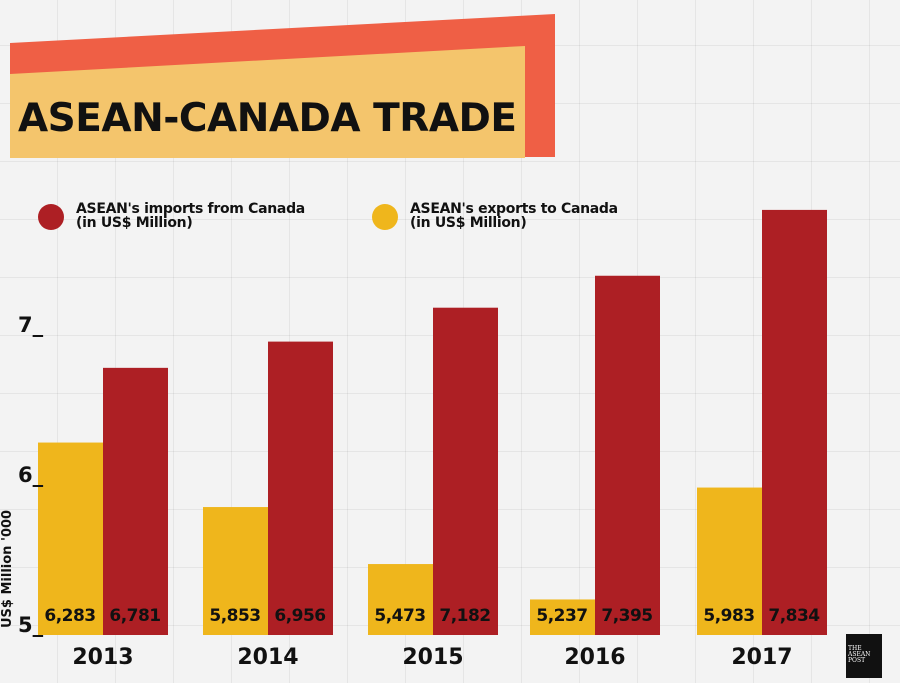 This screenshot has height=683, width=900. What do you see at coordinates (31, 625) in the screenshot?
I see `y-tick-5: 5_` at bounding box center [31, 625].